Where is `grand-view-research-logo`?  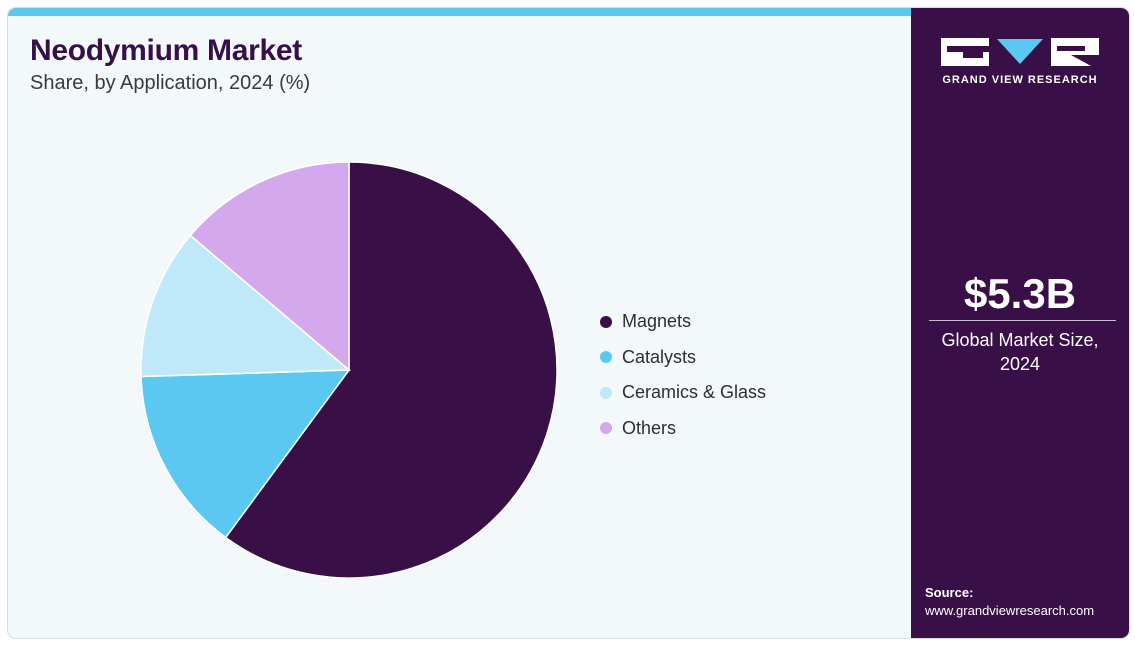 grand-view-research-logo is located at coordinates (1020, 52).